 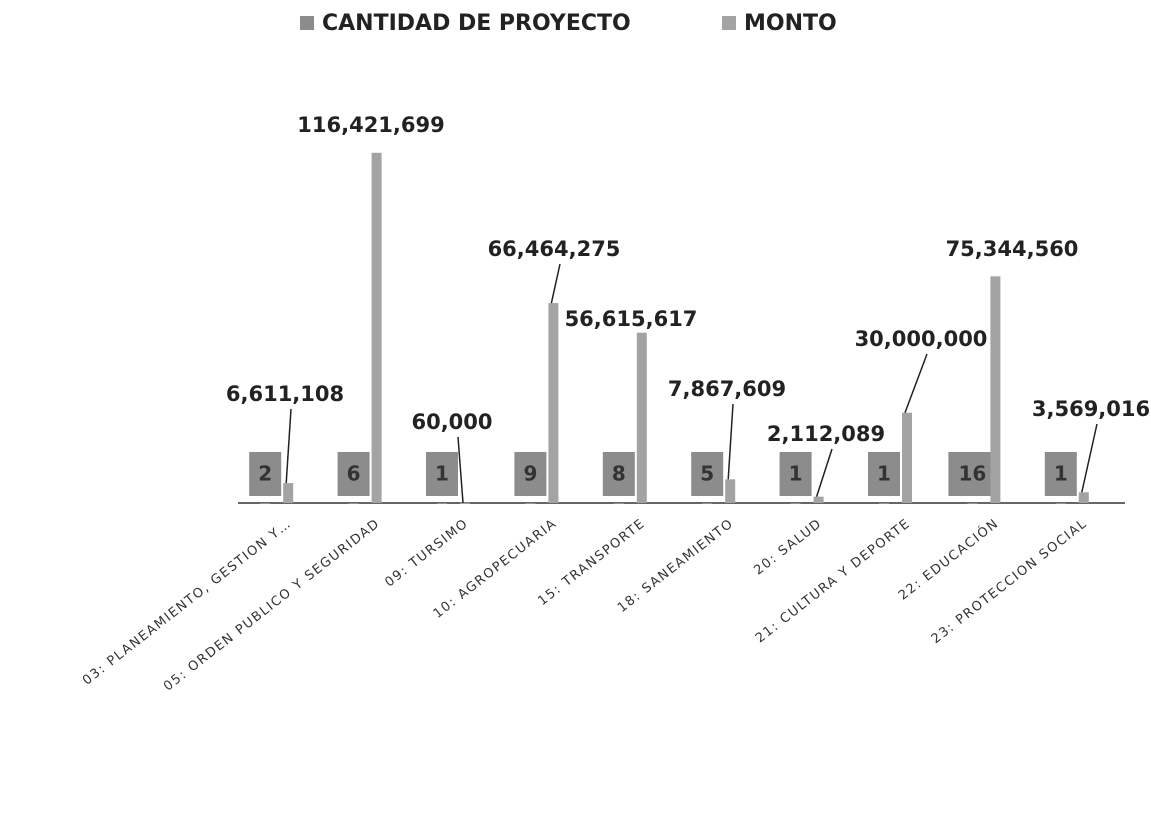 I want to click on count-label: 5, so click(x=707, y=474).